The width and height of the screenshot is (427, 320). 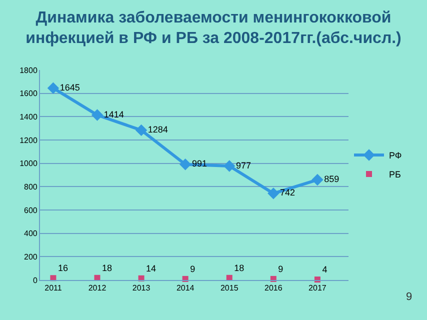 What do you see at coordinates (244, 165) in the screenshot?
I see `data-label: 977` at bounding box center [244, 165].